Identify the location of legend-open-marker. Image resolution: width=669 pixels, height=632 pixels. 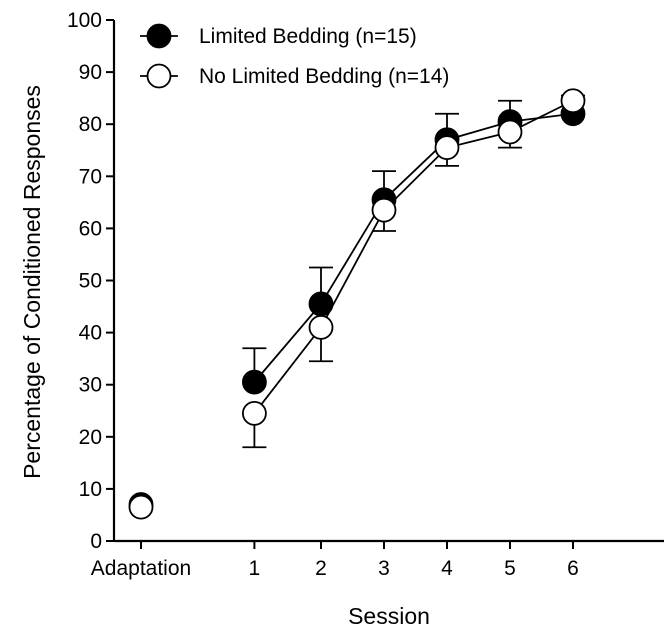
(159, 76).